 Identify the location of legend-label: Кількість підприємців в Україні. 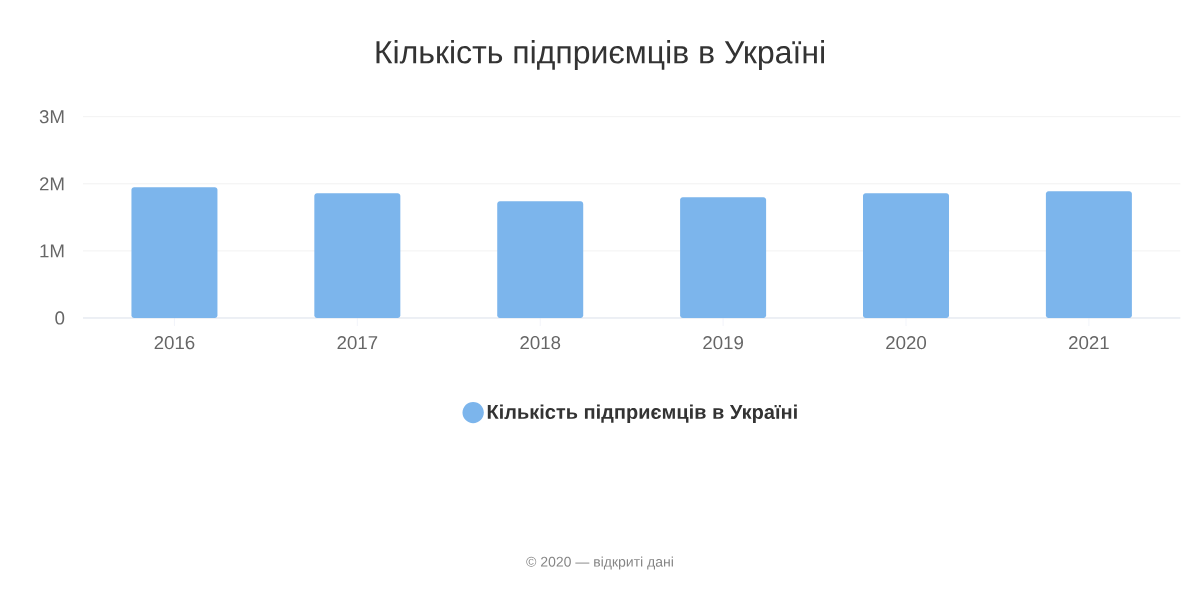
(642, 414).